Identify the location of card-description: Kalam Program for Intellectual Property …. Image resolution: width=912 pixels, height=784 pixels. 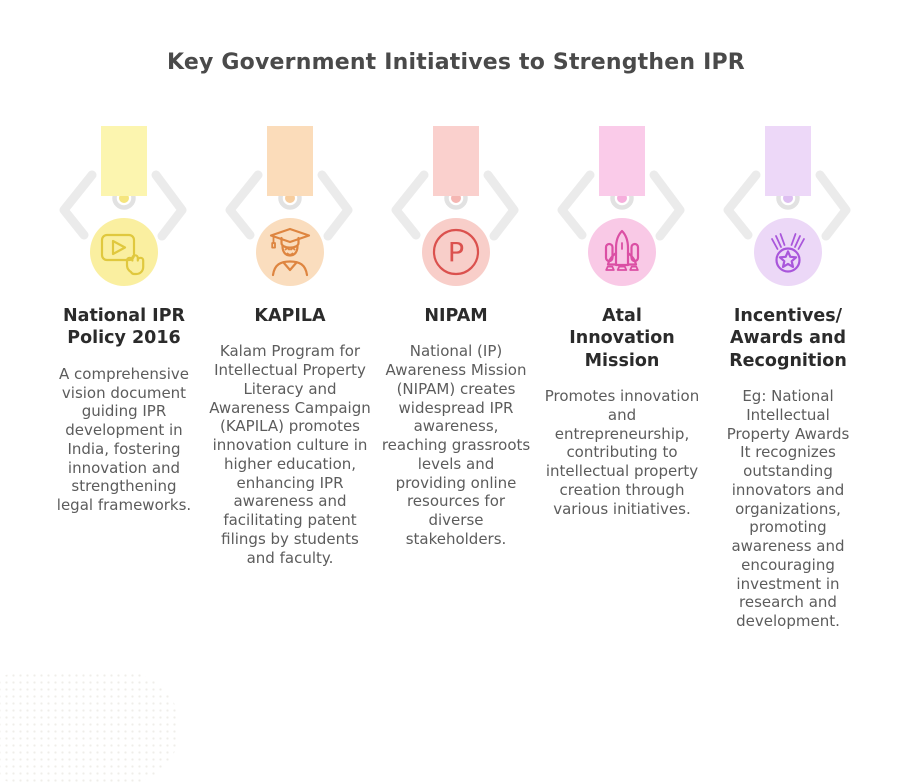
(290, 454).